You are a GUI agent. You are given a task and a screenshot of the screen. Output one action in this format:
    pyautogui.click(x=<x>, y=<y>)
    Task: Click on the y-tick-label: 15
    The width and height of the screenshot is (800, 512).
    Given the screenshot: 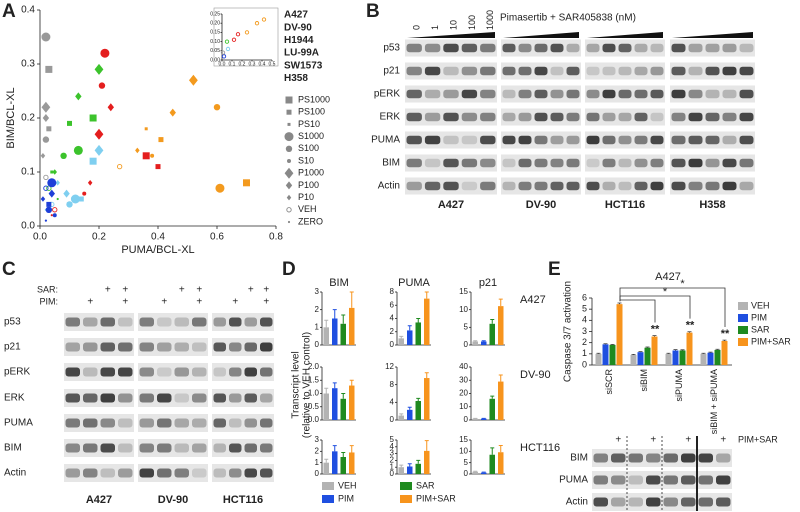 What is the action you would take?
    pyautogui.click(x=463, y=439)
    